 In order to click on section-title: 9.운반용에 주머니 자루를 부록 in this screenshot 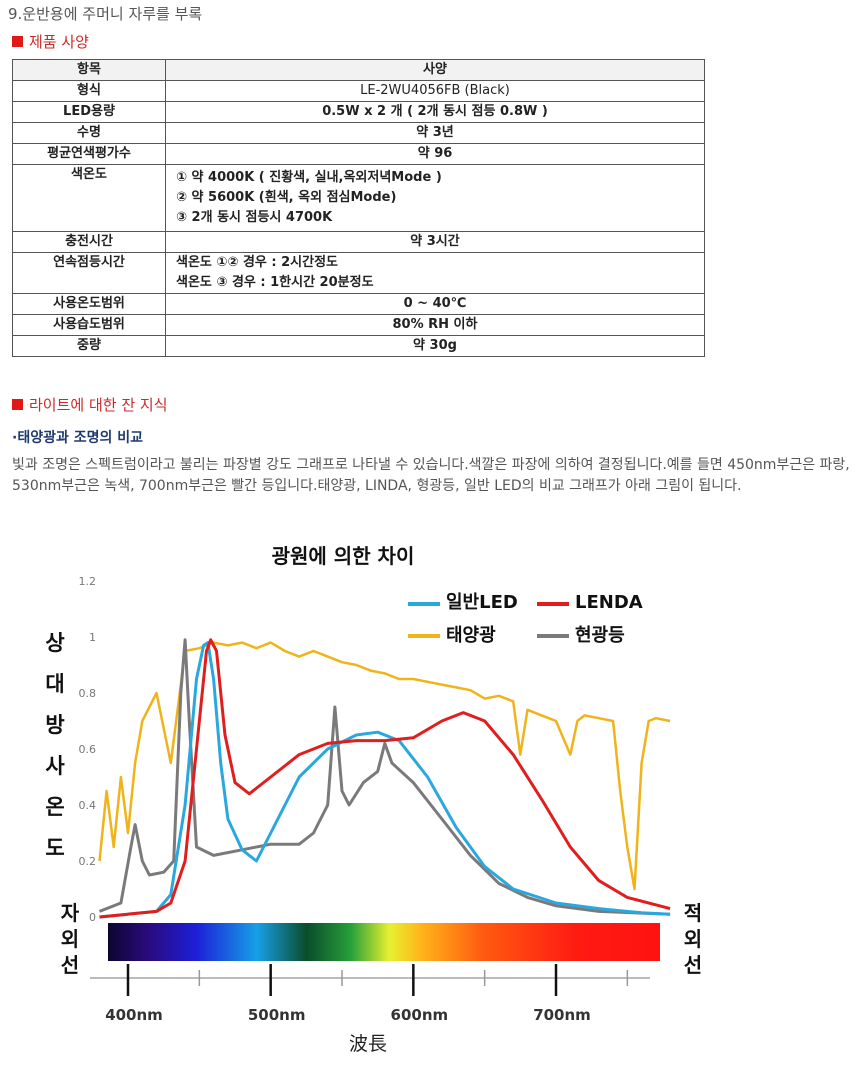, I will do `click(105, 14)`.